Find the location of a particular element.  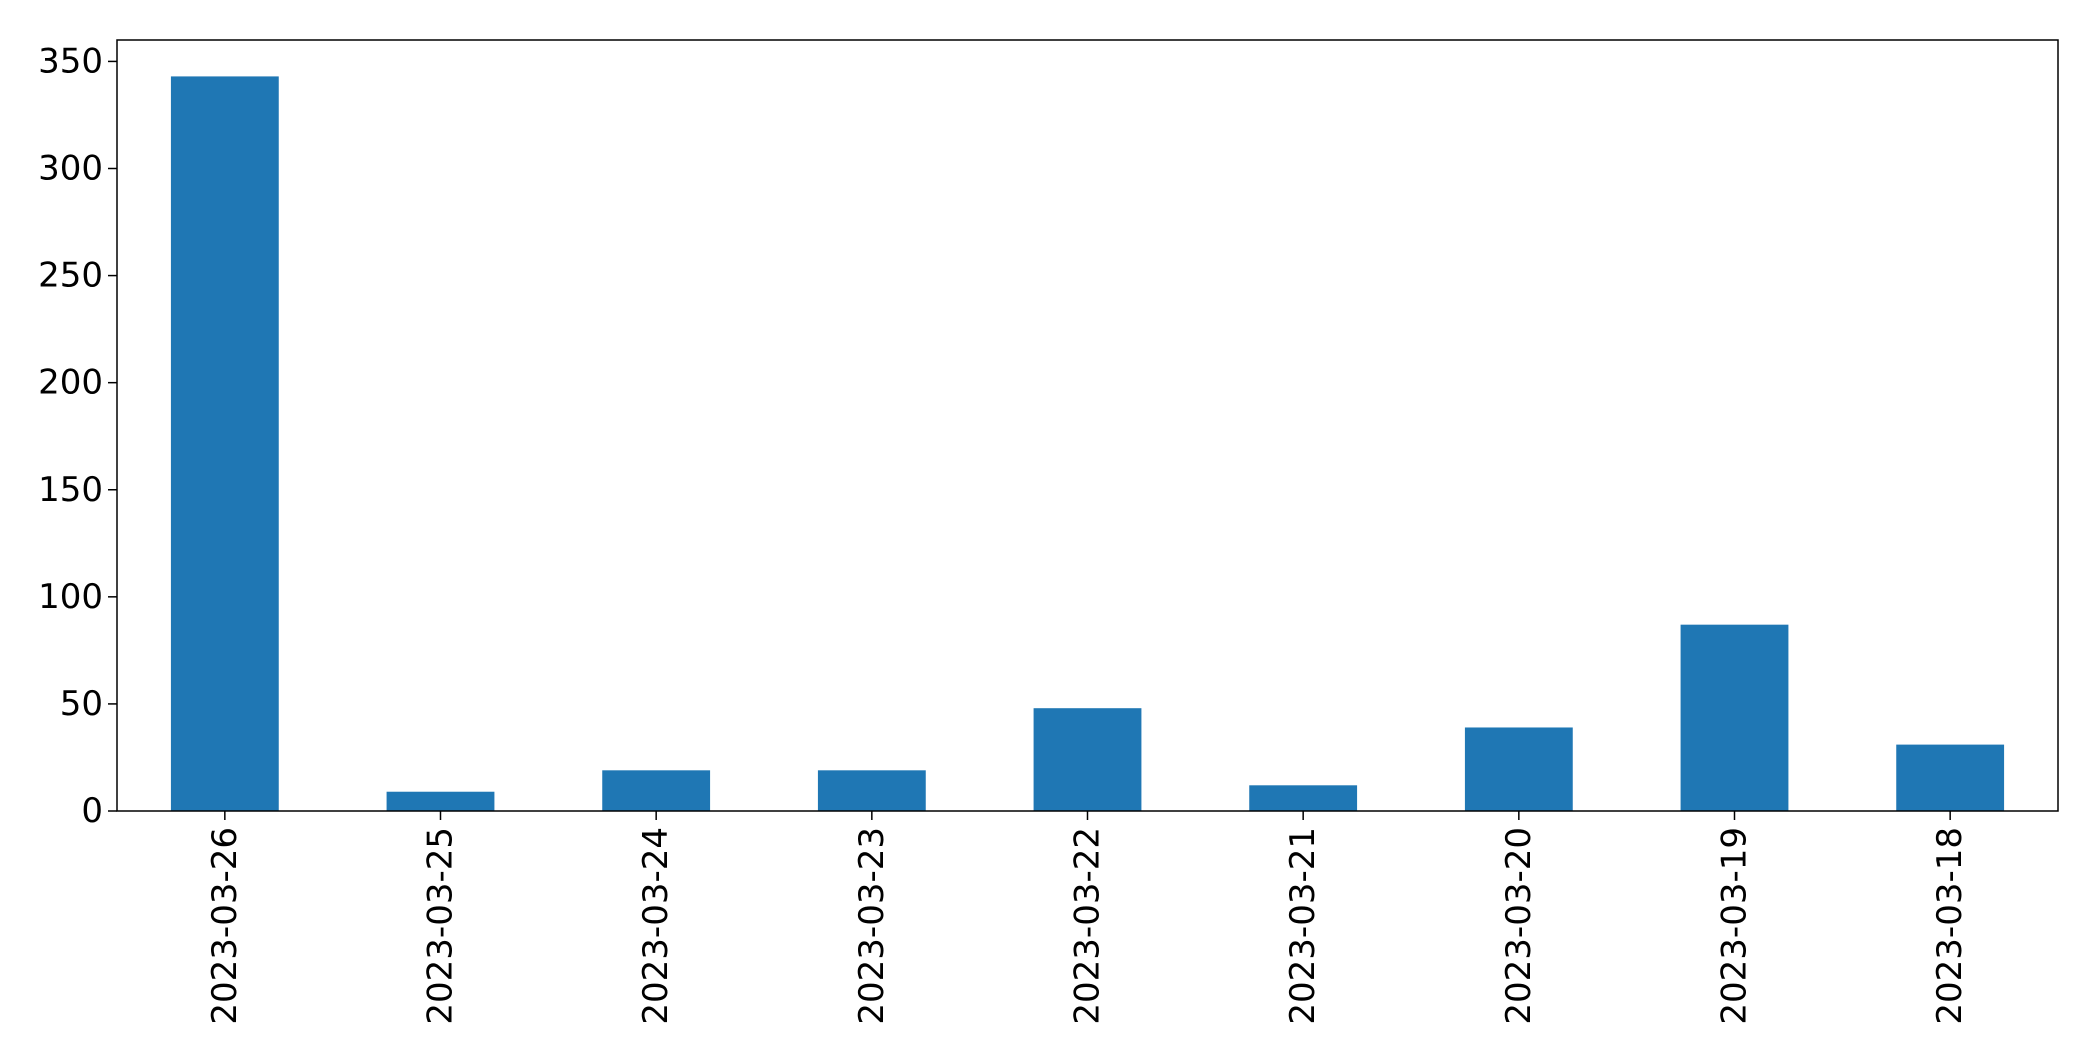

x-tick-label: 2023-03-23 is located at coordinates (872, 926).